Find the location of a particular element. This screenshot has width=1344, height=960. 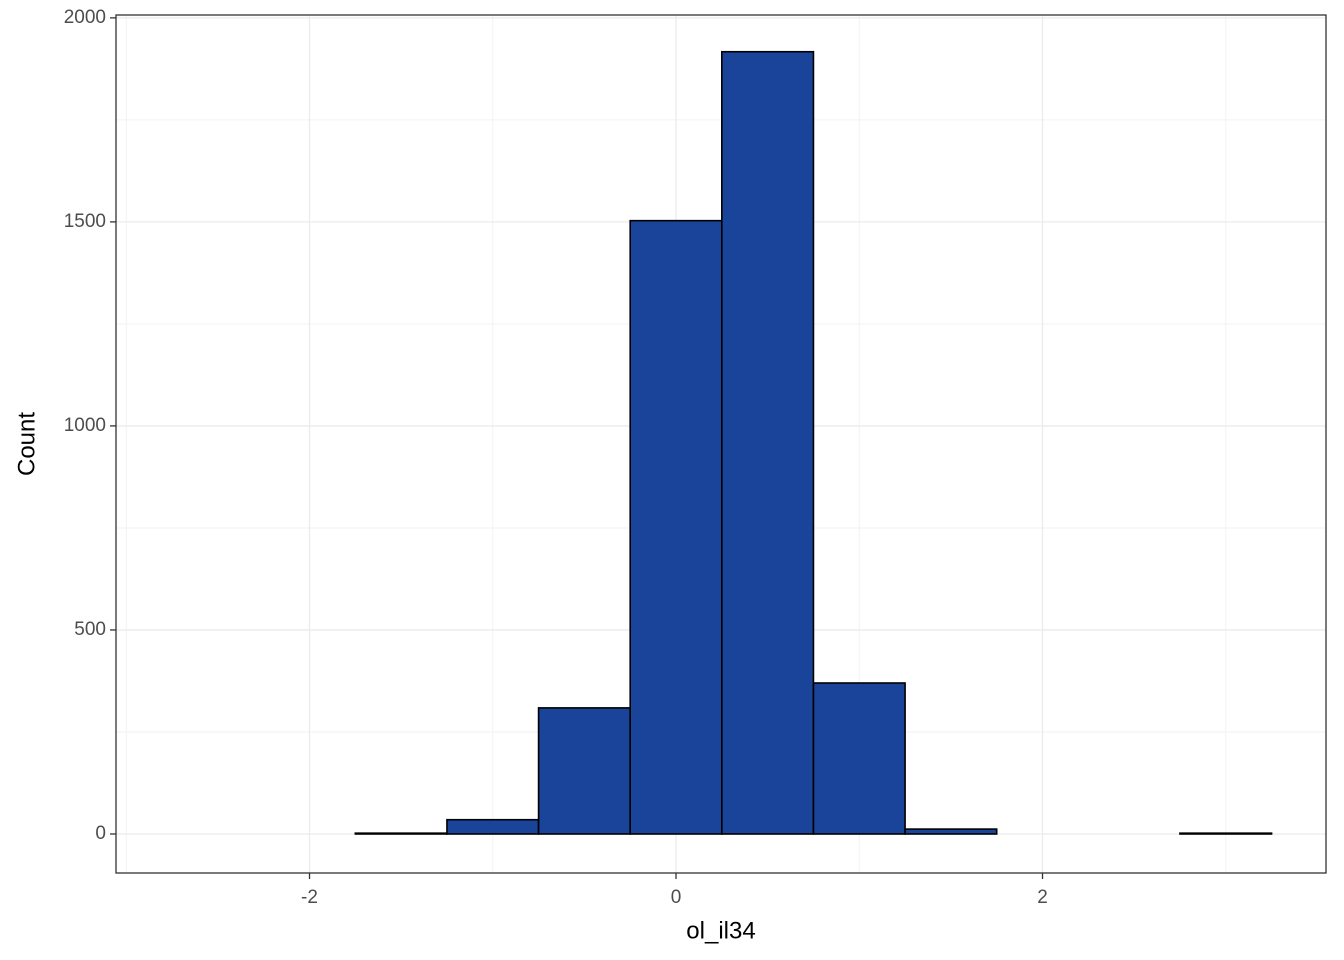

y-tick-label: 1500 is located at coordinates (85, 221).